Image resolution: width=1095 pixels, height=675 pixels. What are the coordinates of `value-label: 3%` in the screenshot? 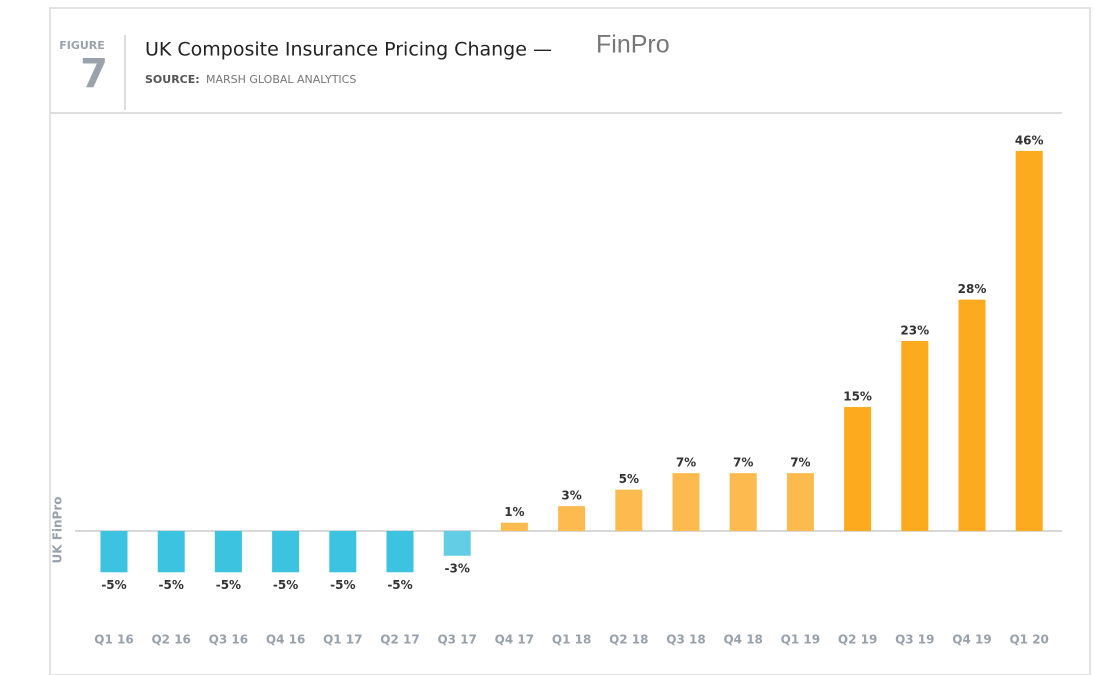 It's located at (571, 496).